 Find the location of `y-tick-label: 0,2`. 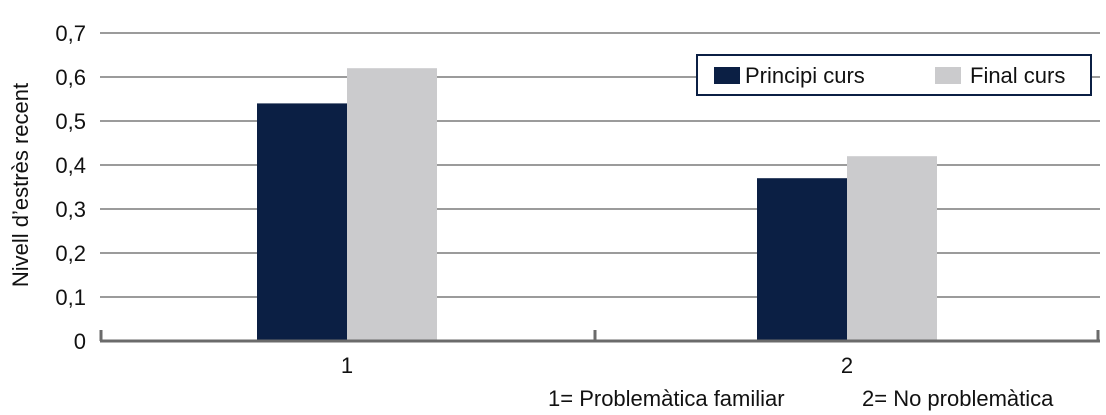

y-tick-label: 0,2 is located at coordinates (70, 253).